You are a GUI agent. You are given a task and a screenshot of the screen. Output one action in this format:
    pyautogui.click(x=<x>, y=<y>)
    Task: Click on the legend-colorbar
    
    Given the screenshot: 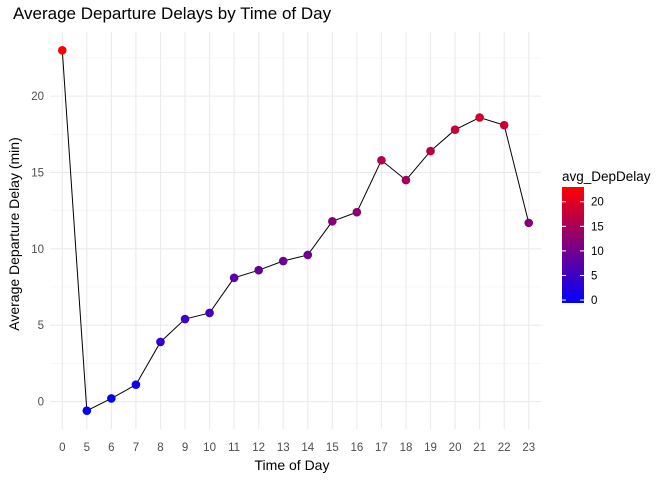 What is the action you would take?
    pyautogui.click(x=573, y=245)
    